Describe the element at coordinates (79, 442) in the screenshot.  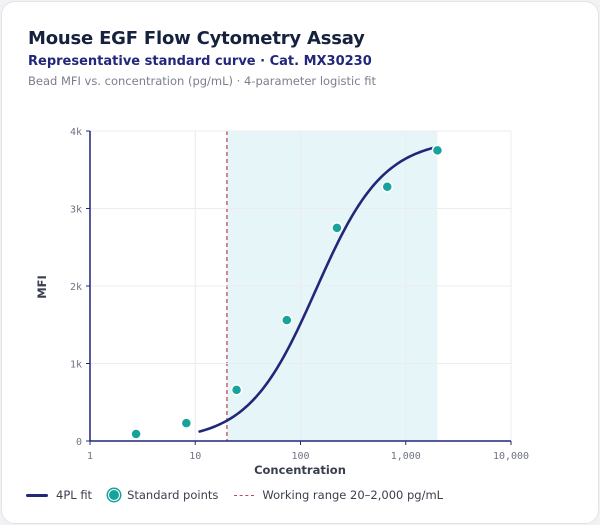
I see `y-tick-label: 0` at that location.